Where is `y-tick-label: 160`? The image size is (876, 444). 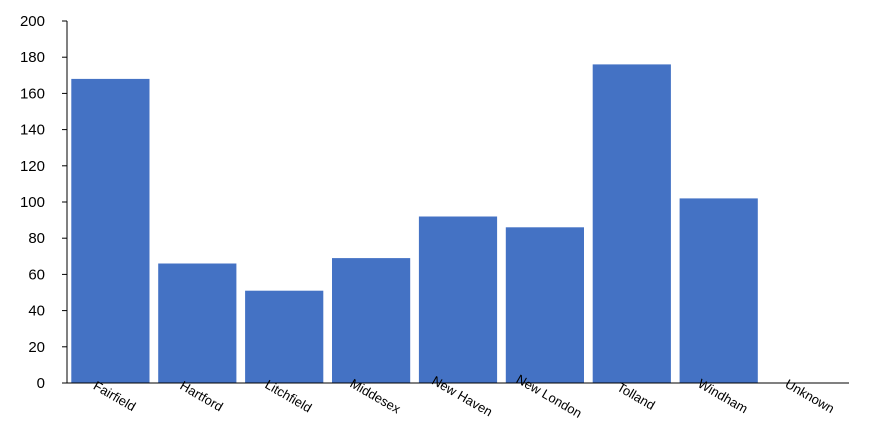
y-tick-label: 160 is located at coordinates (32, 93).